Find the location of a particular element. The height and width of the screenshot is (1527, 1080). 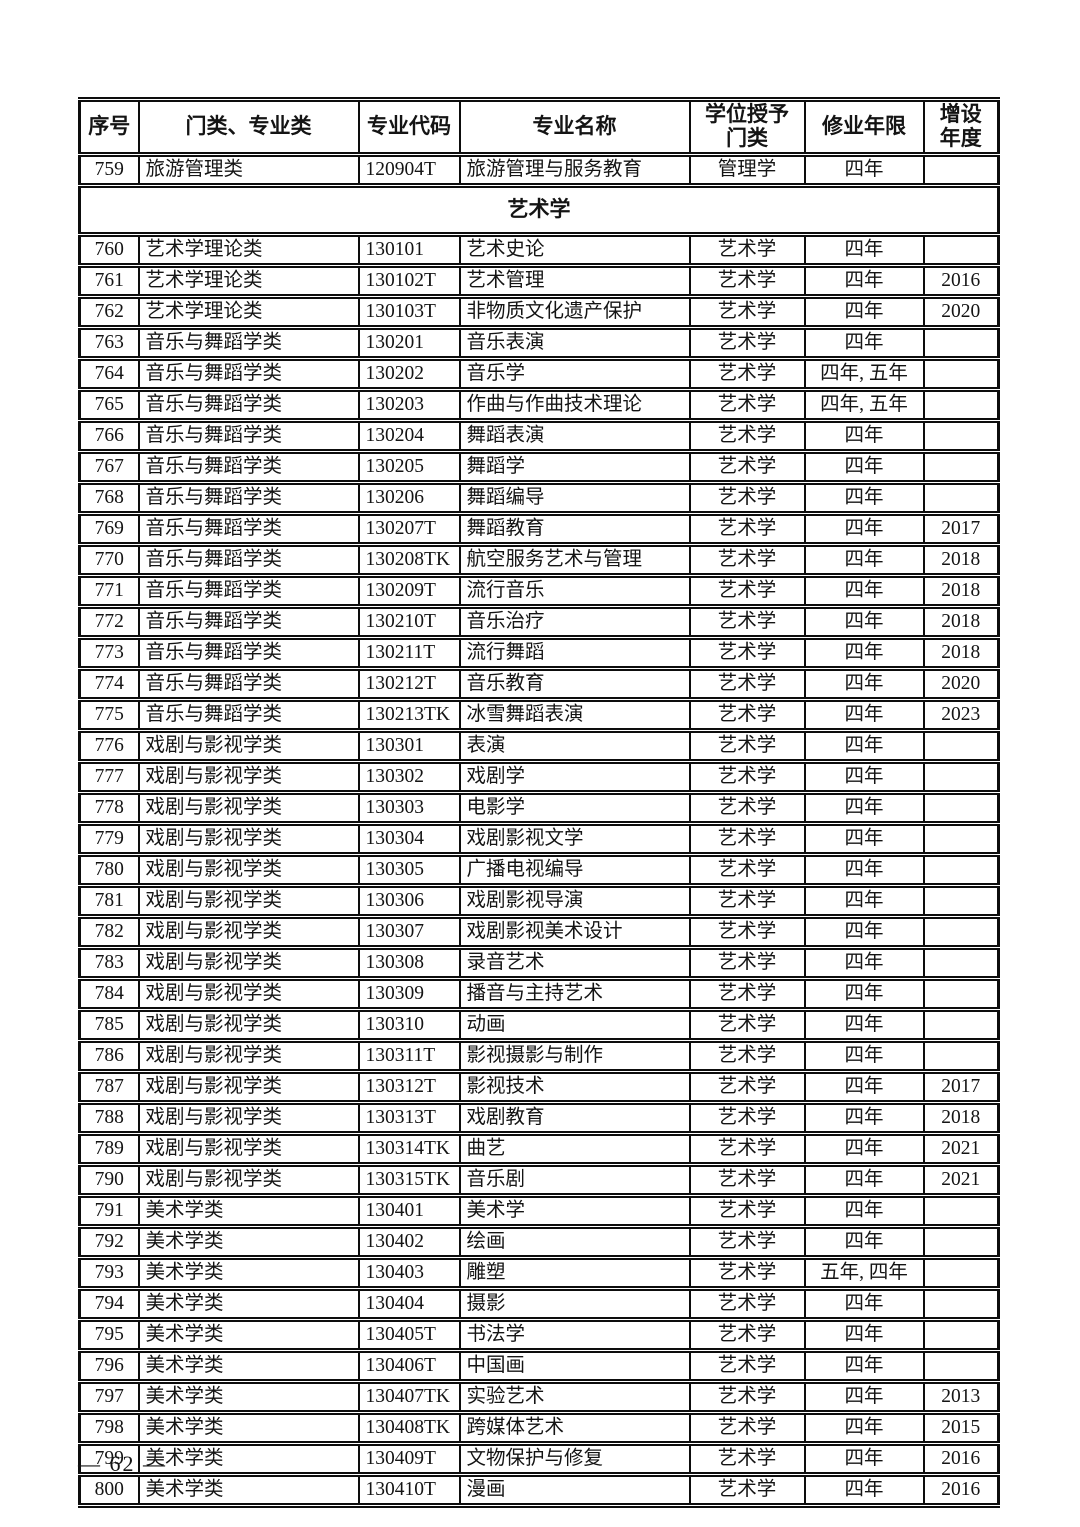

cell-major-name: 戏剧影视文学 is located at coordinates (574, 839).